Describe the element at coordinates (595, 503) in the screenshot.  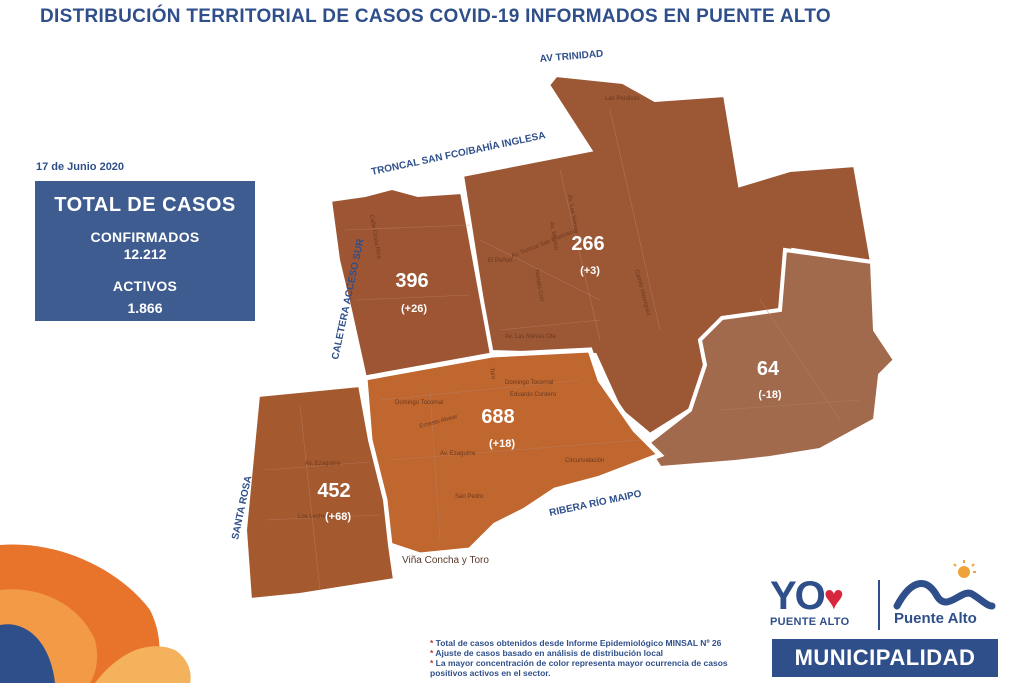
I see `road-ribera: RIBERA RÍO MAIPO` at that location.